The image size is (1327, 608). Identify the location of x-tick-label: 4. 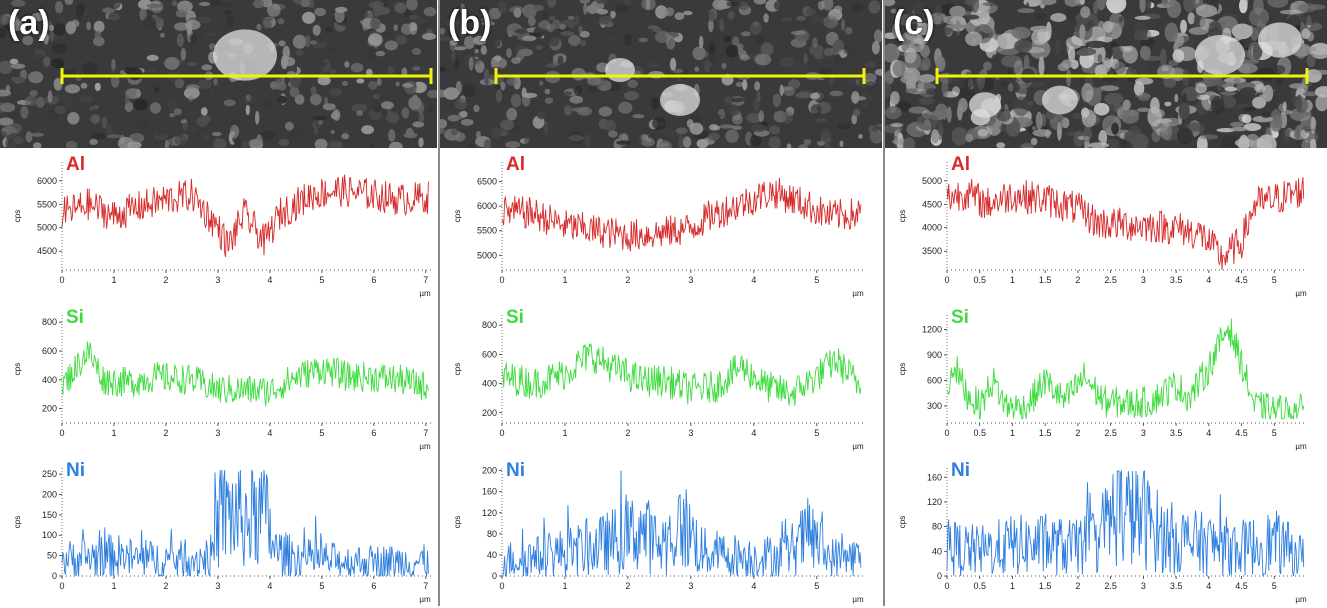
(1208, 433).